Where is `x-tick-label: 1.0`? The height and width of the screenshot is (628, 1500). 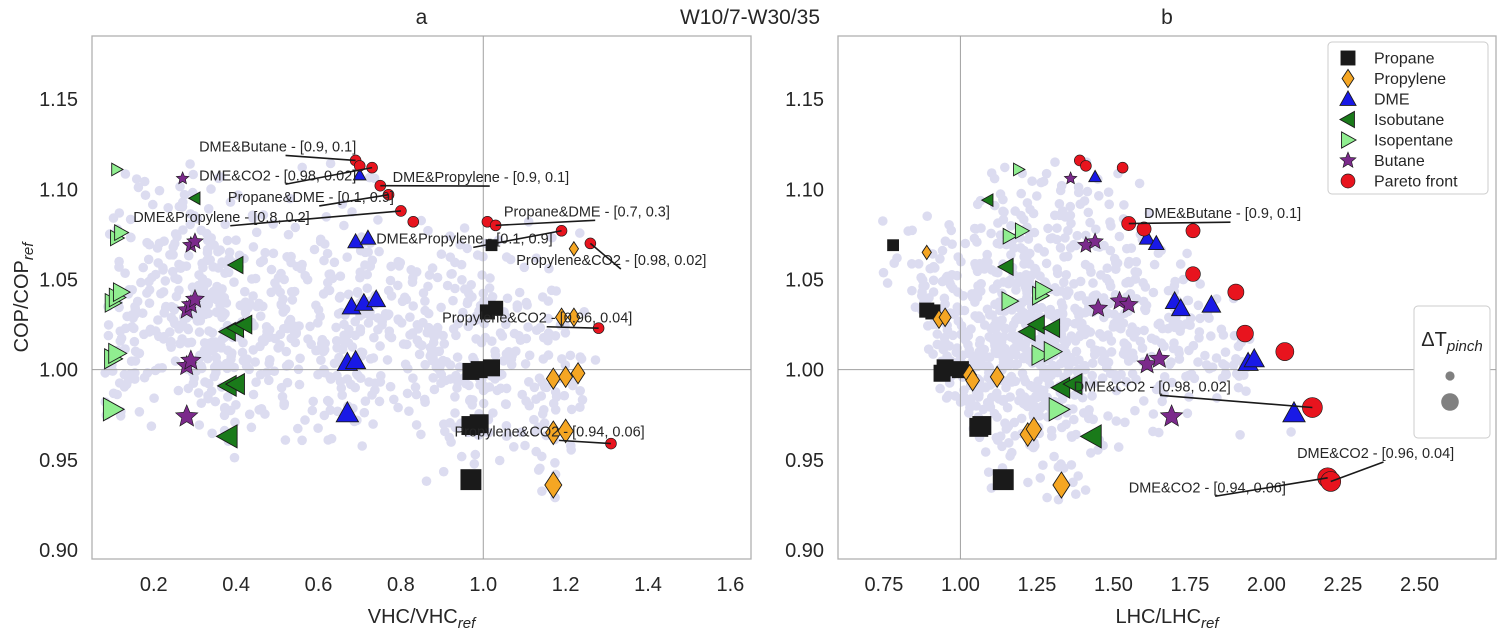
x-tick-label: 1.0 is located at coordinates (483, 585).